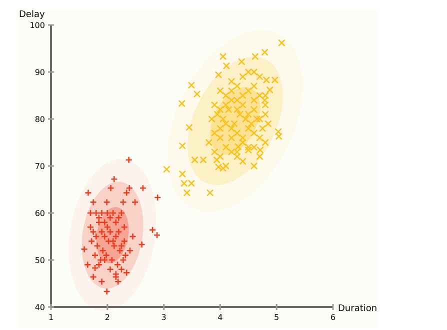 Image resolution: width=447 pixels, height=330 pixels. Describe the element at coordinates (39, 260) in the screenshot. I see `y-tick-label: 50` at that location.